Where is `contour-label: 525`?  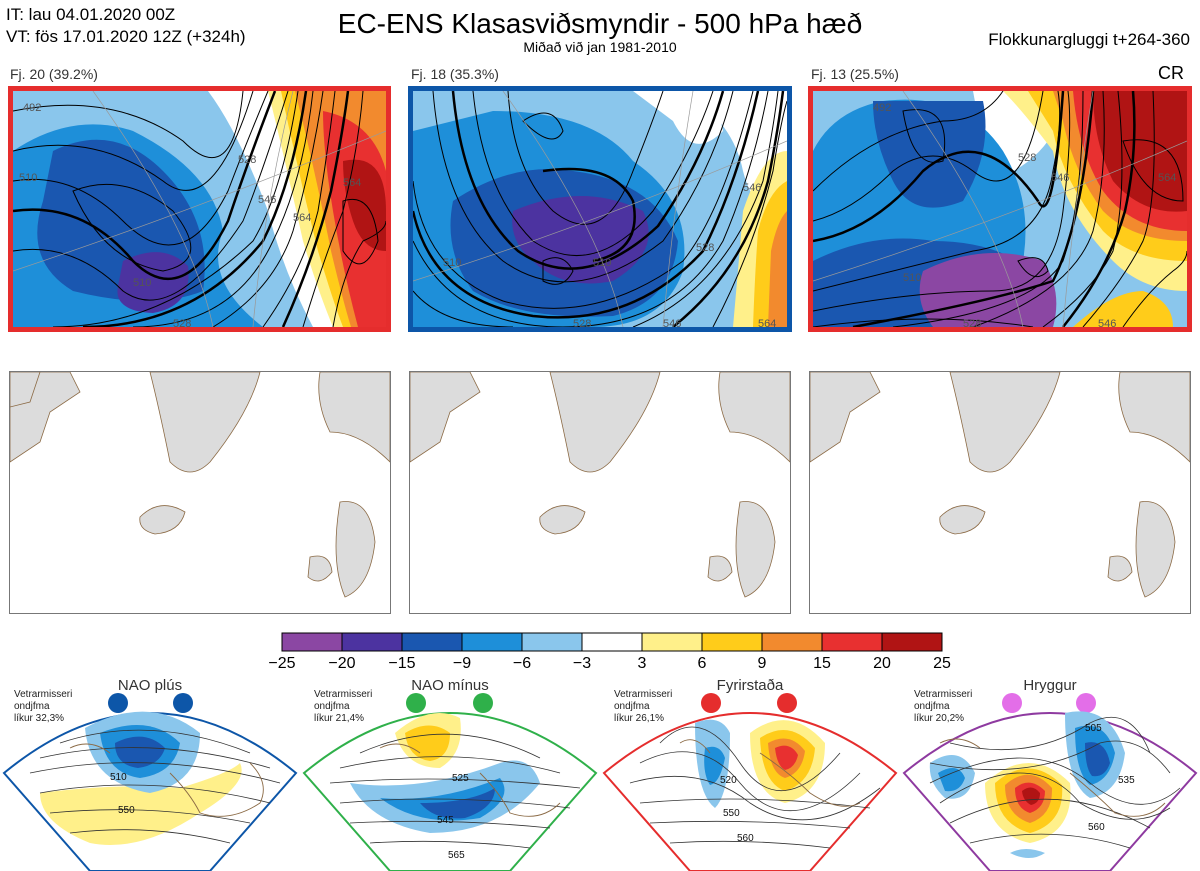 contour-label: 525 is located at coordinates (460, 778).